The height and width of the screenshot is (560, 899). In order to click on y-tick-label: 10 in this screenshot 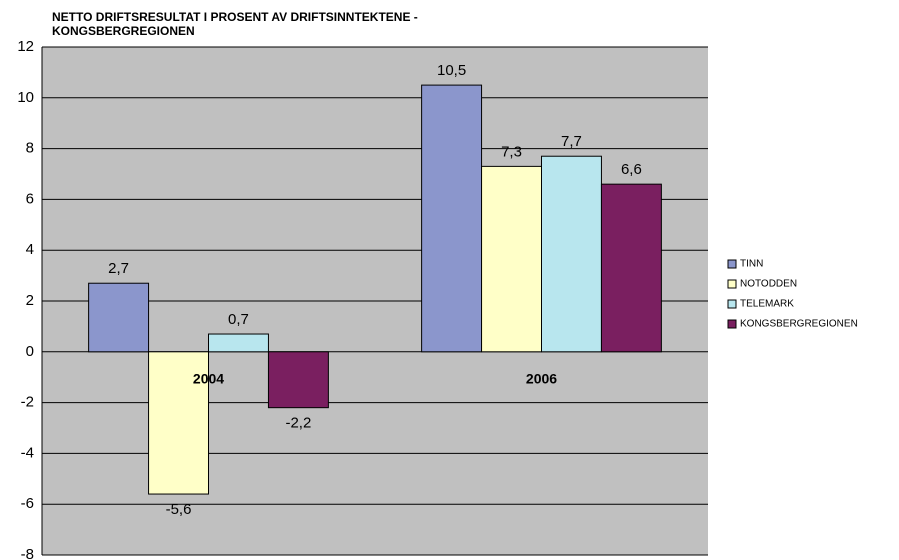, I will do `click(25, 97)`.